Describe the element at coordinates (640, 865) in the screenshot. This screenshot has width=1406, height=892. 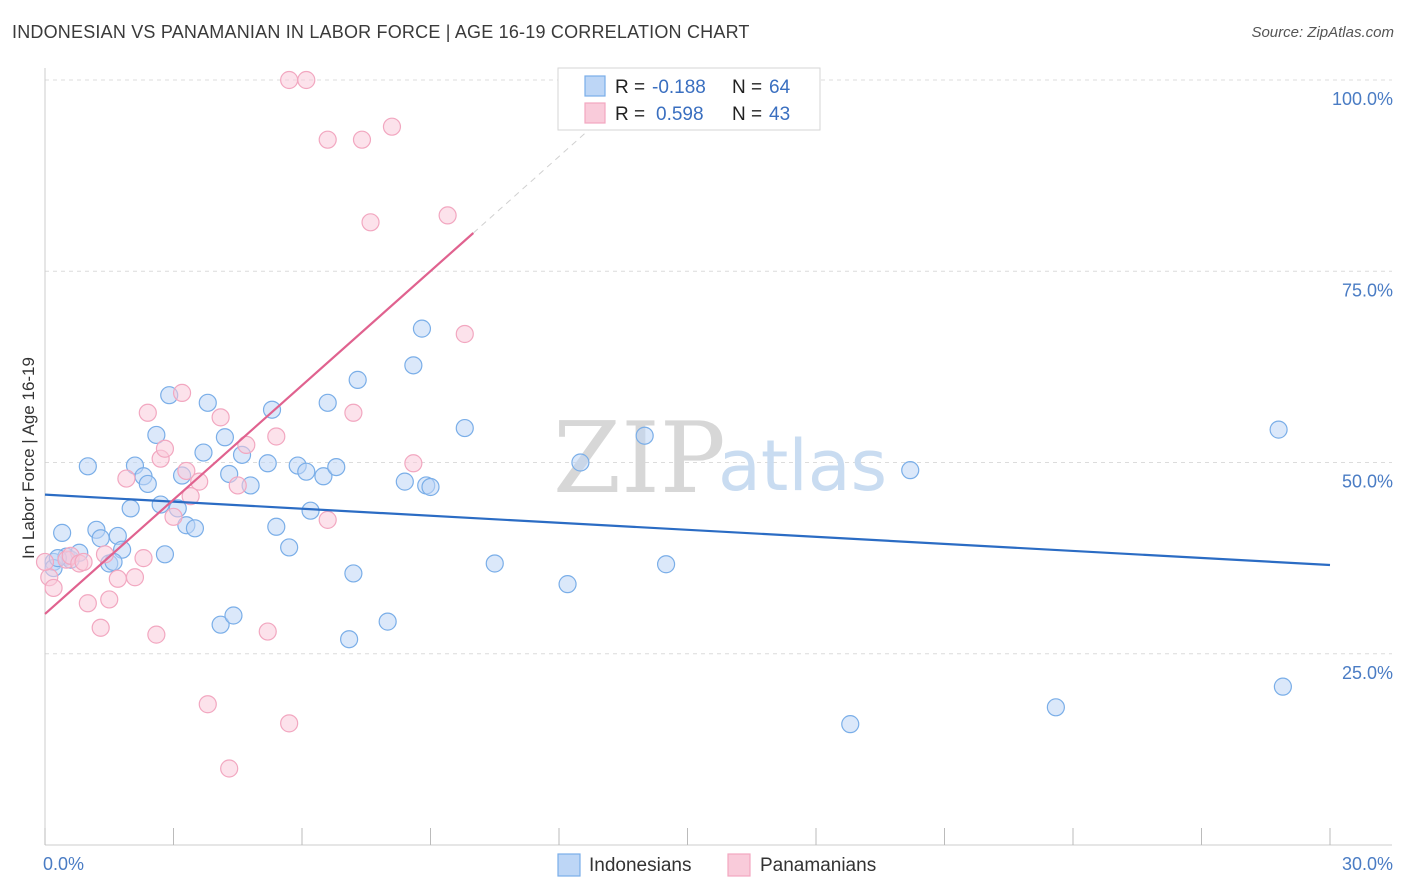
I see `bottom-legend-indonesians: Indonesians` at that location.